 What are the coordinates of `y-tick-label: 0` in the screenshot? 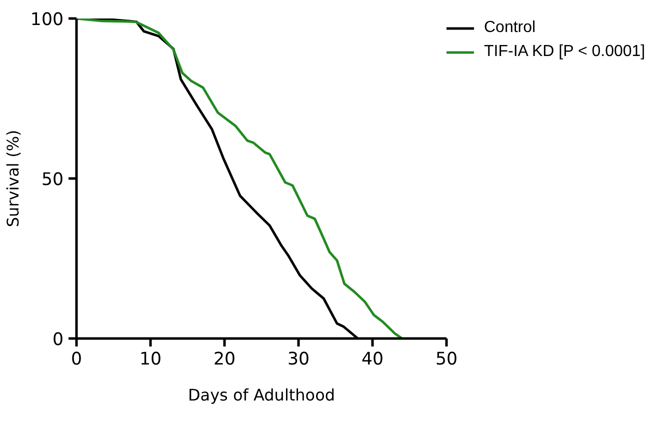 It's located at (58, 340).